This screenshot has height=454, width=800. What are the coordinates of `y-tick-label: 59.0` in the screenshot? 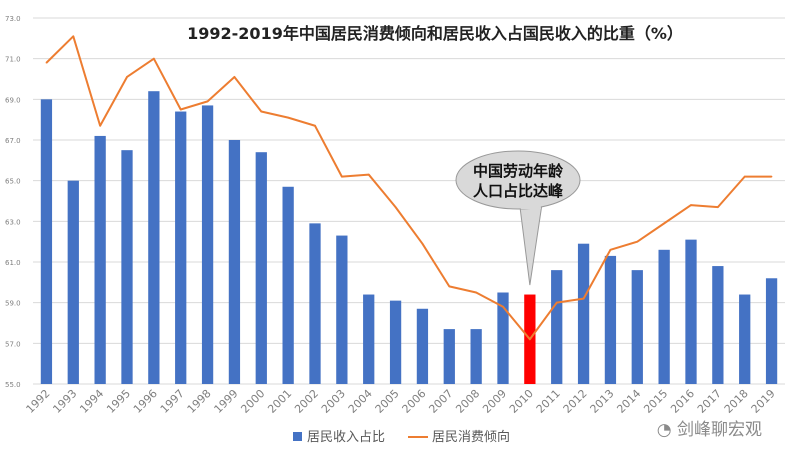 It's located at (13, 304).